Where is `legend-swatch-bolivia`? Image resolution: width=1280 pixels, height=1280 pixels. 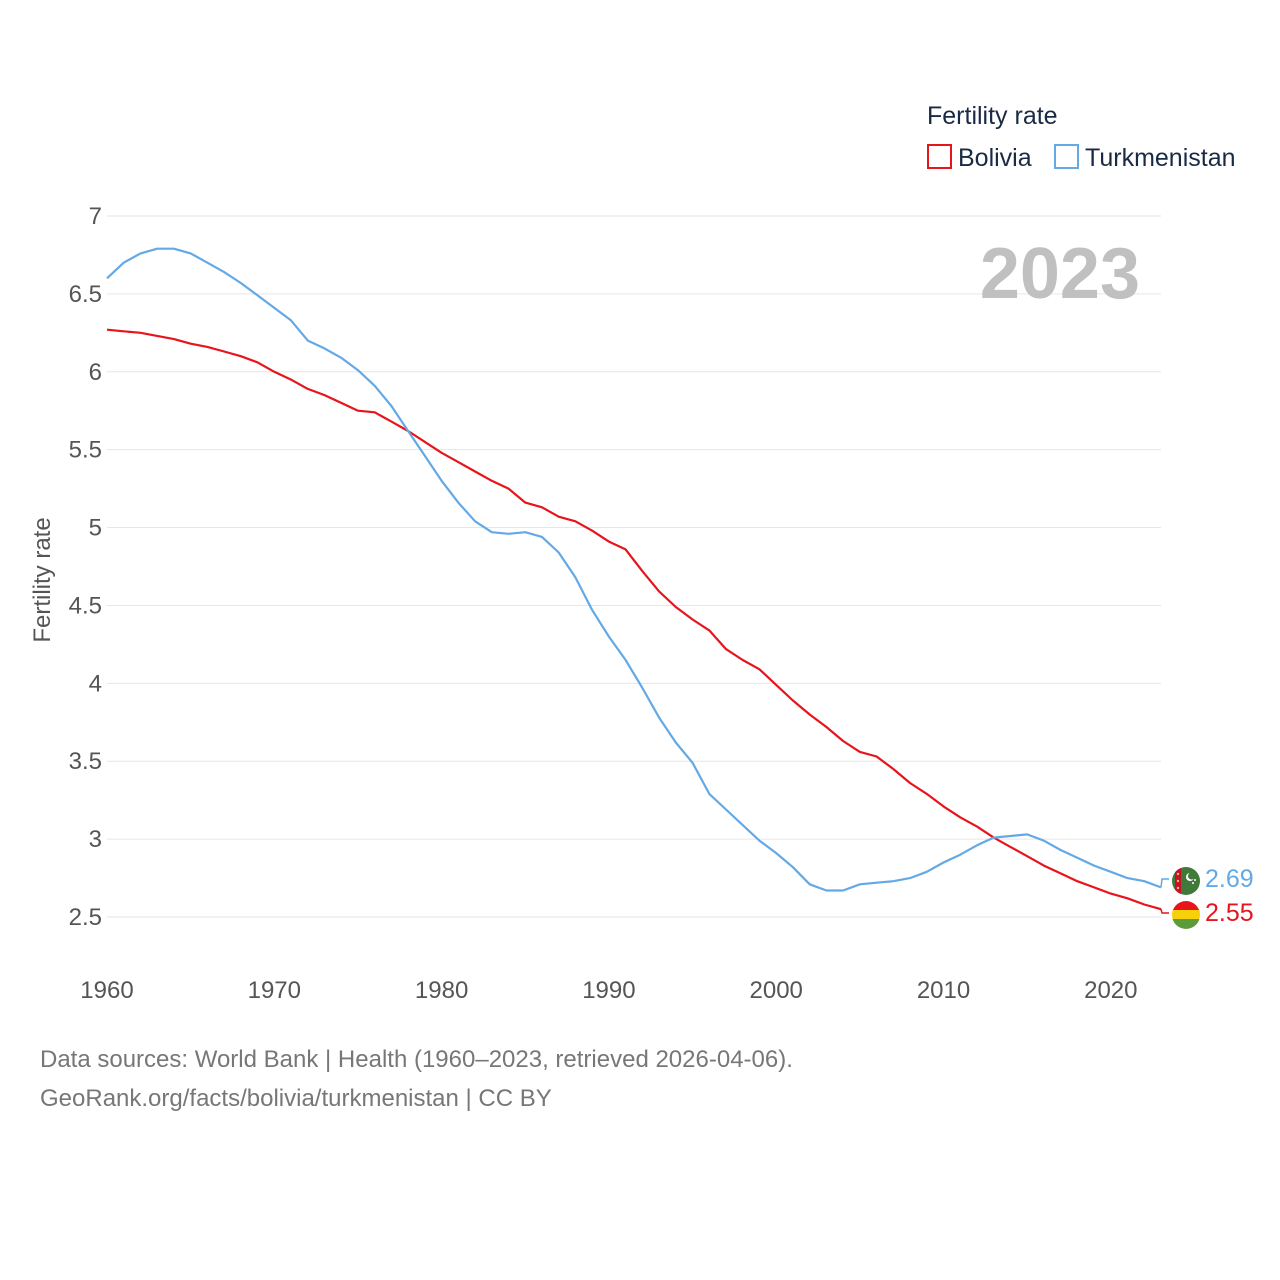 legend-swatch-bolivia is located at coordinates (939, 156).